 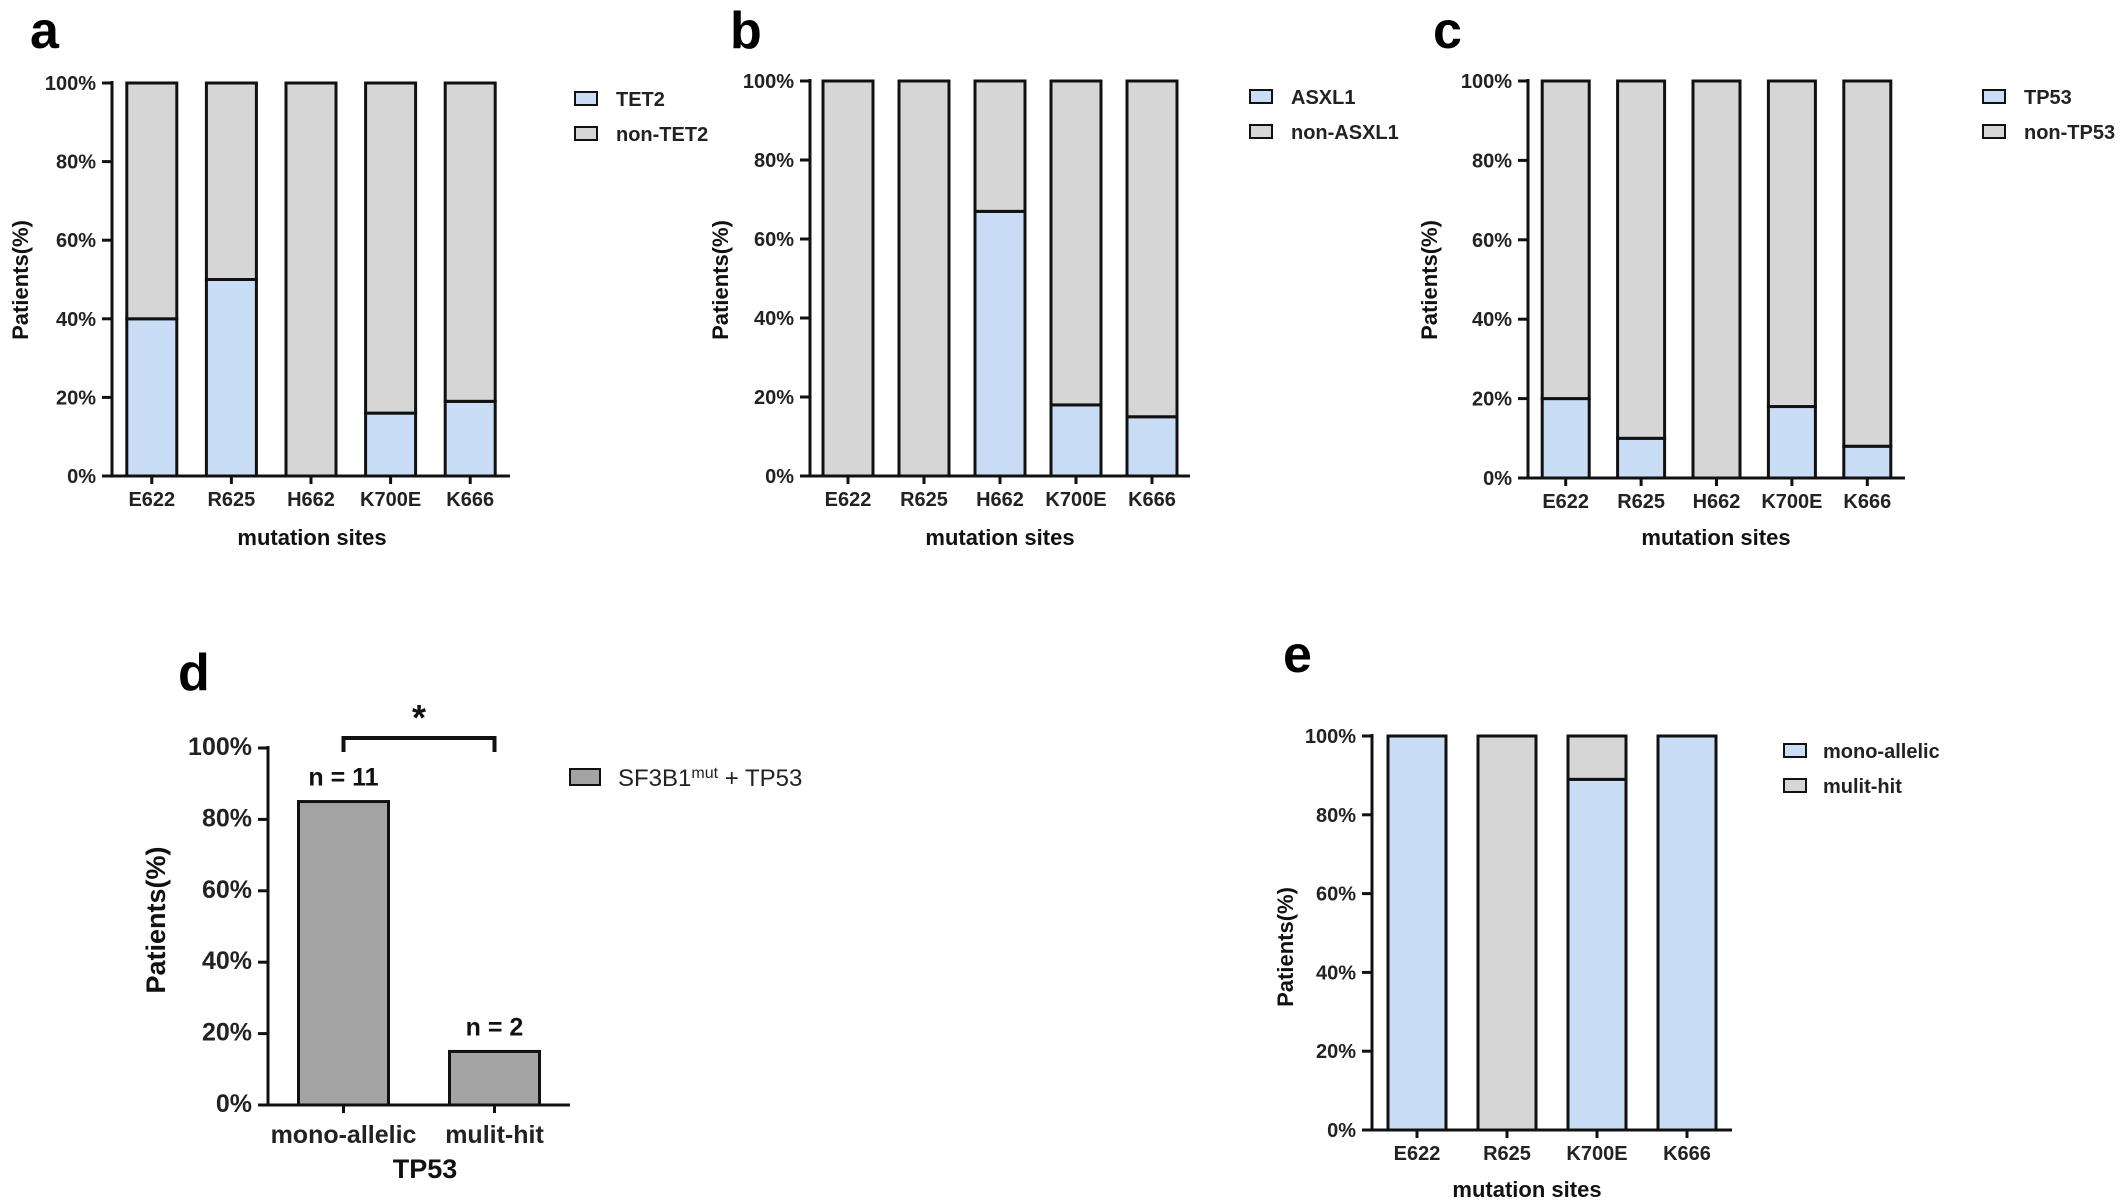 What do you see at coordinates (1687, 933) in the screenshot?
I see `bar-e-k666-s0` at bounding box center [1687, 933].